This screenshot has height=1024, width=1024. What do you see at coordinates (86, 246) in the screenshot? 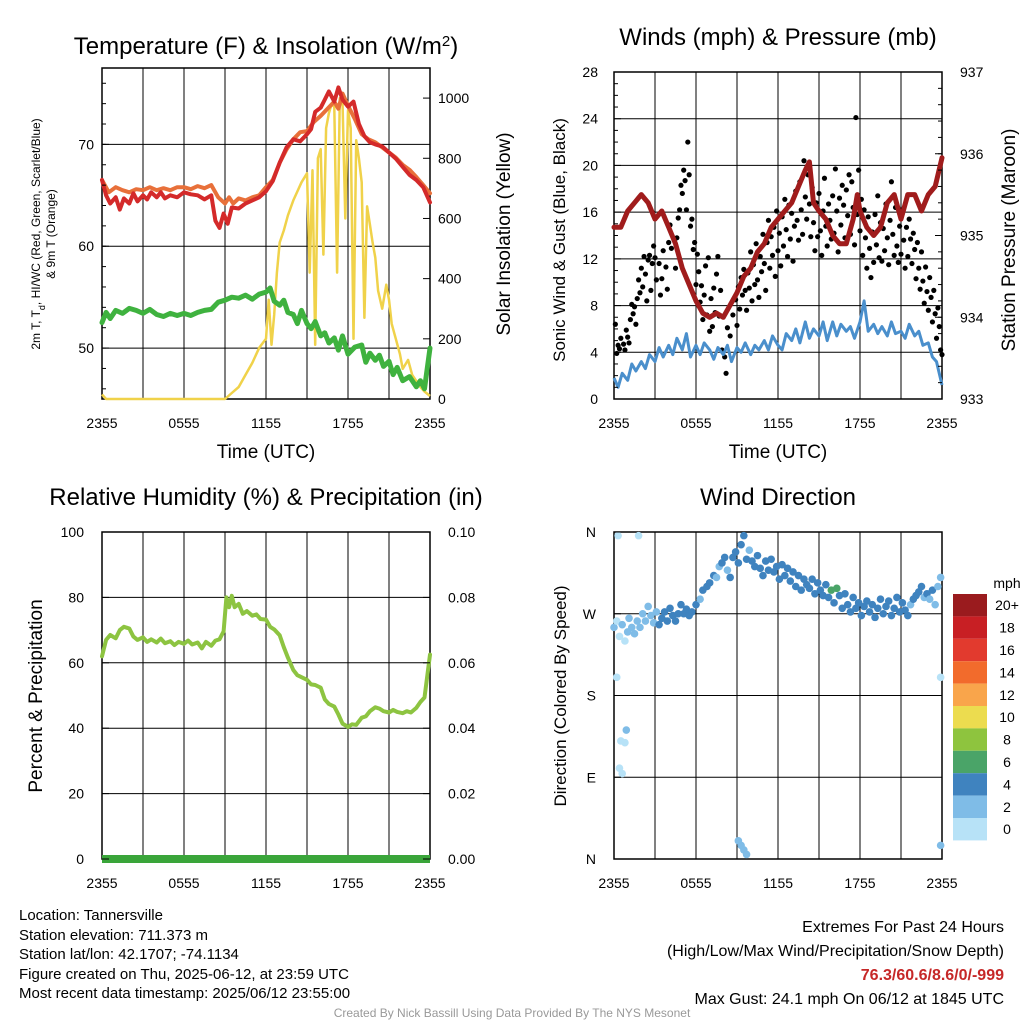
I see `temp-ytick-label: 60` at bounding box center [86, 246].